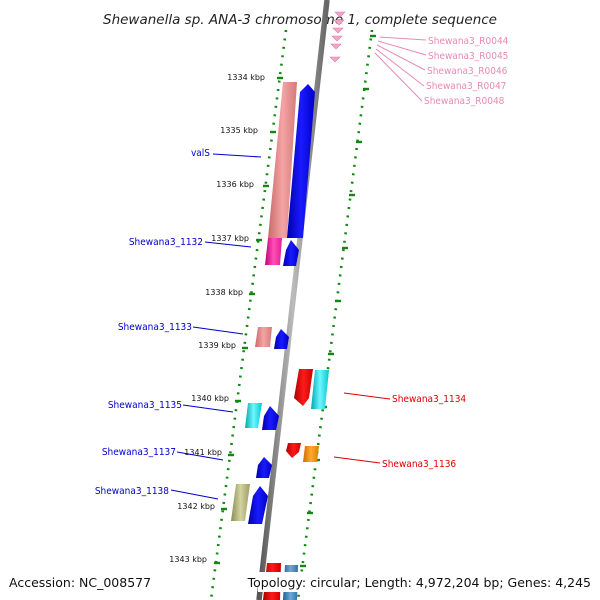 The width and height of the screenshot is (600, 600). Describe the element at coordinates (468, 41) in the screenshot. I see `rna-label-r0044: Shewana3_R0044` at that location.